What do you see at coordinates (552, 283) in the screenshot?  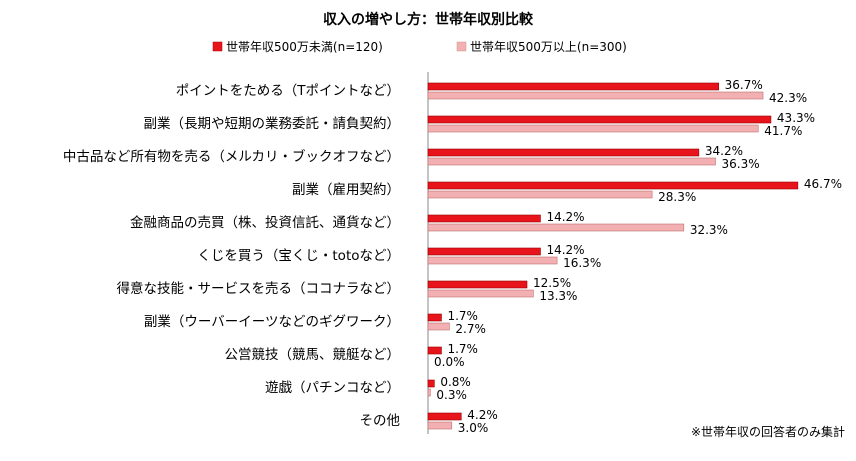 I see `data-label: 12.5%` at bounding box center [552, 283].